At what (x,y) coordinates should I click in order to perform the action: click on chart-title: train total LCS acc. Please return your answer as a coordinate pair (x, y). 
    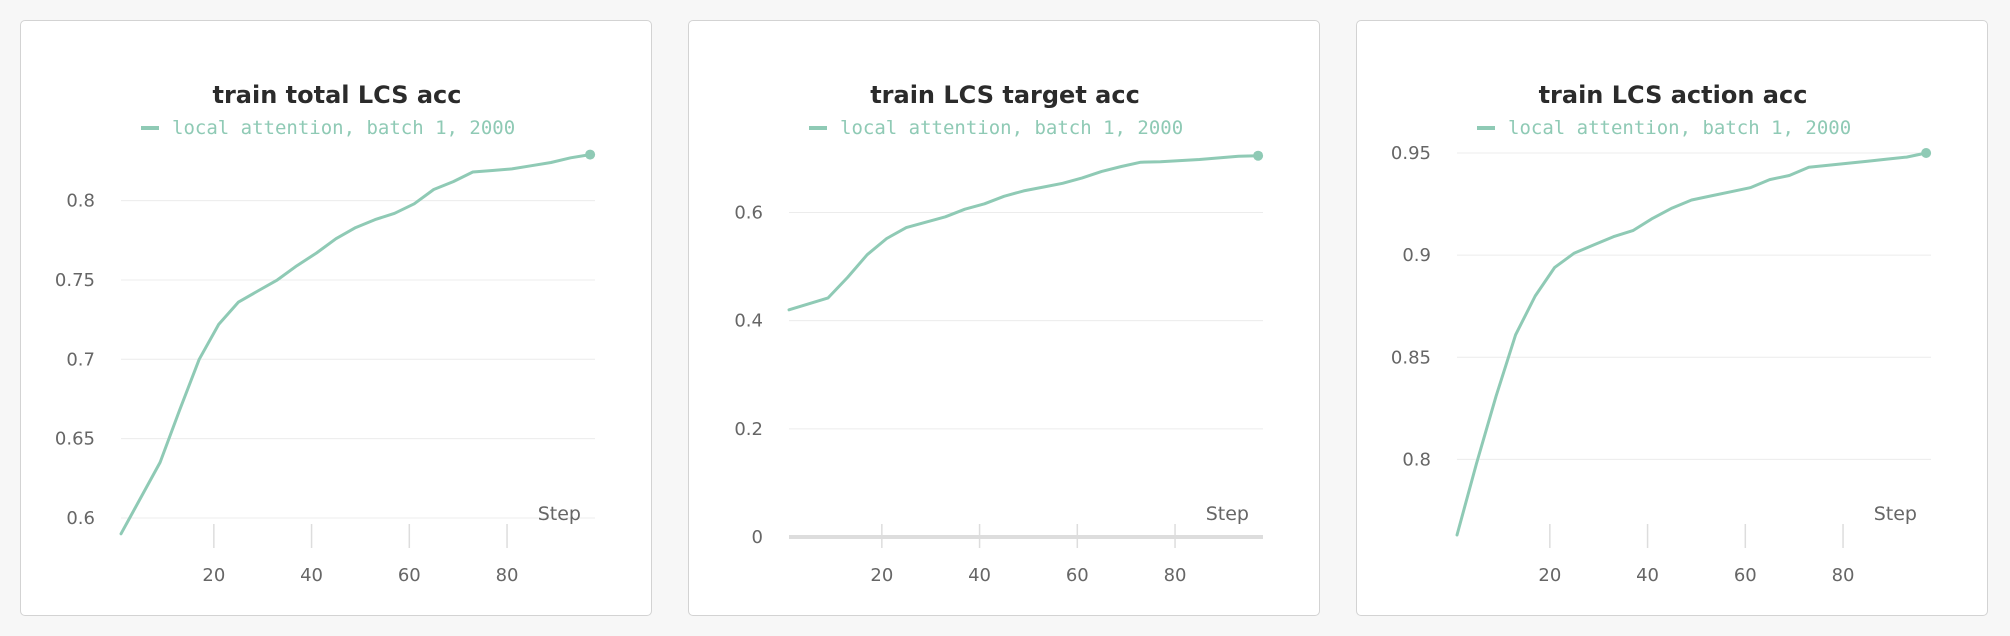
    Looking at the image, I should click on (336, 95).